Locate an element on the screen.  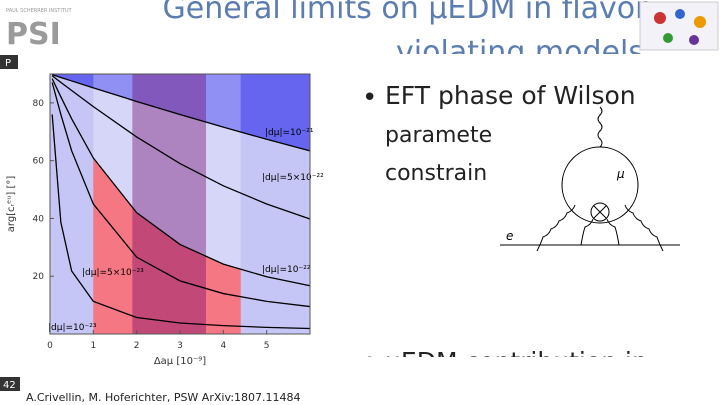
curve-label: |dμ|=5×10⁻²² is located at coordinates (293, 178).